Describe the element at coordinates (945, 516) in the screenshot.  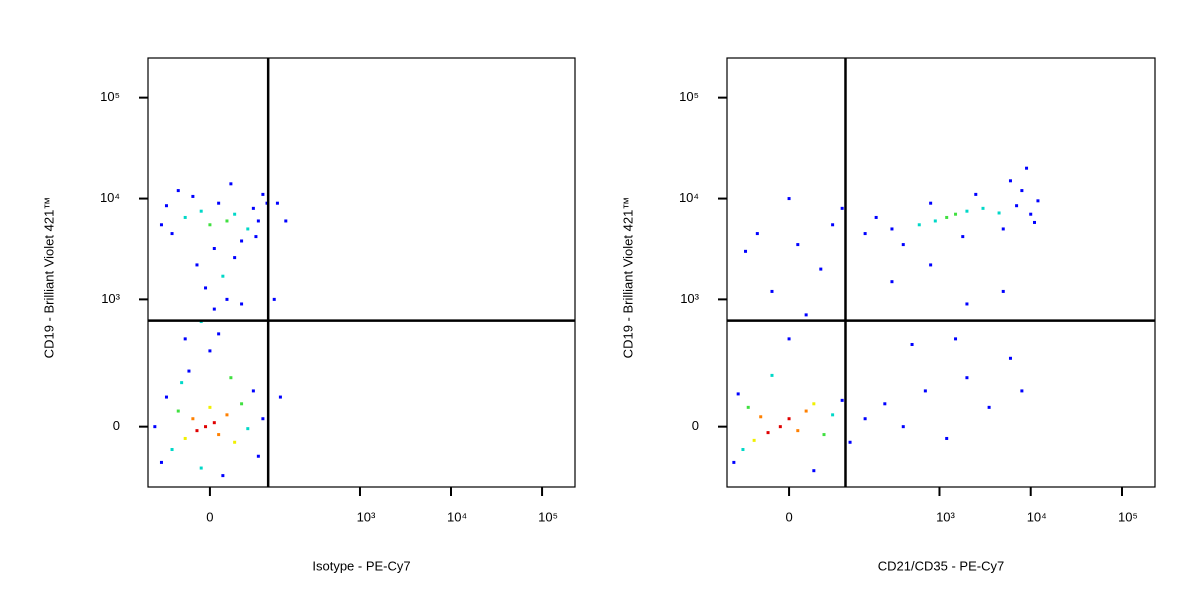
I see `x-tick-label: 10³` at that location.